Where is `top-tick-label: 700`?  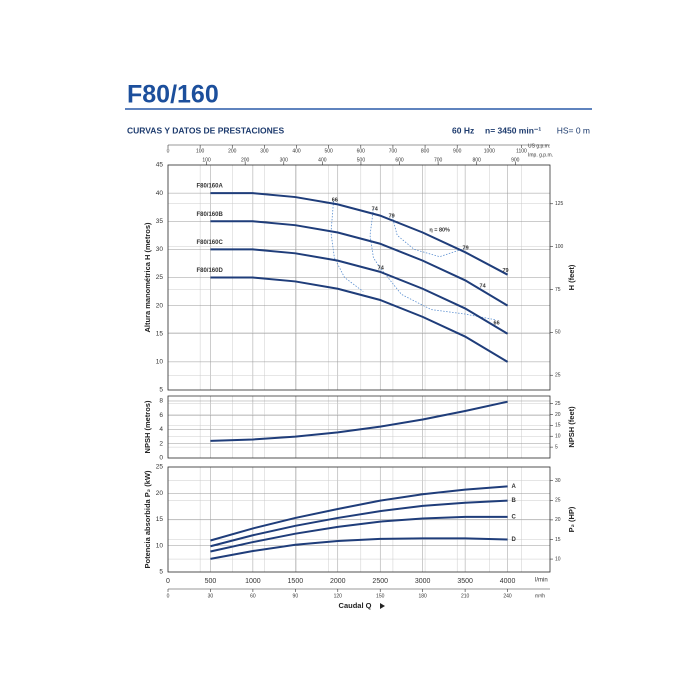
top-tick-label: 700 is located at coordinates (438, 160).